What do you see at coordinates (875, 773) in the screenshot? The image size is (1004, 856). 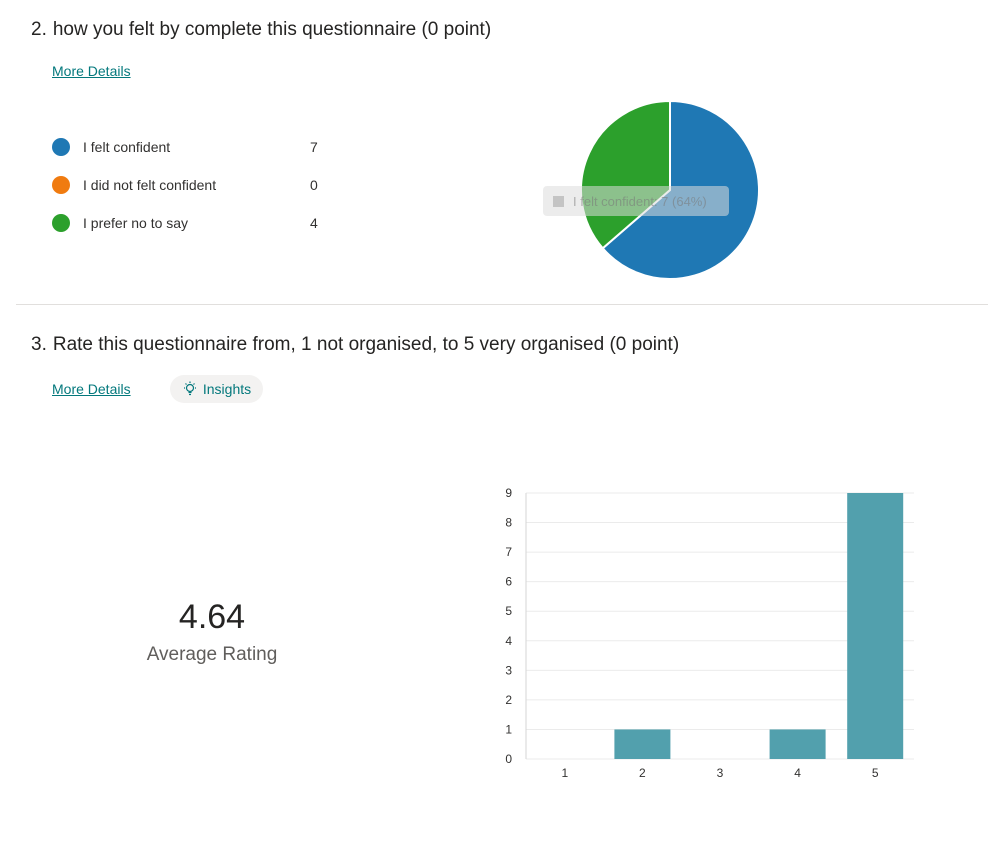 I see `x-tick-label: 5` at bounding box center [875, 773].